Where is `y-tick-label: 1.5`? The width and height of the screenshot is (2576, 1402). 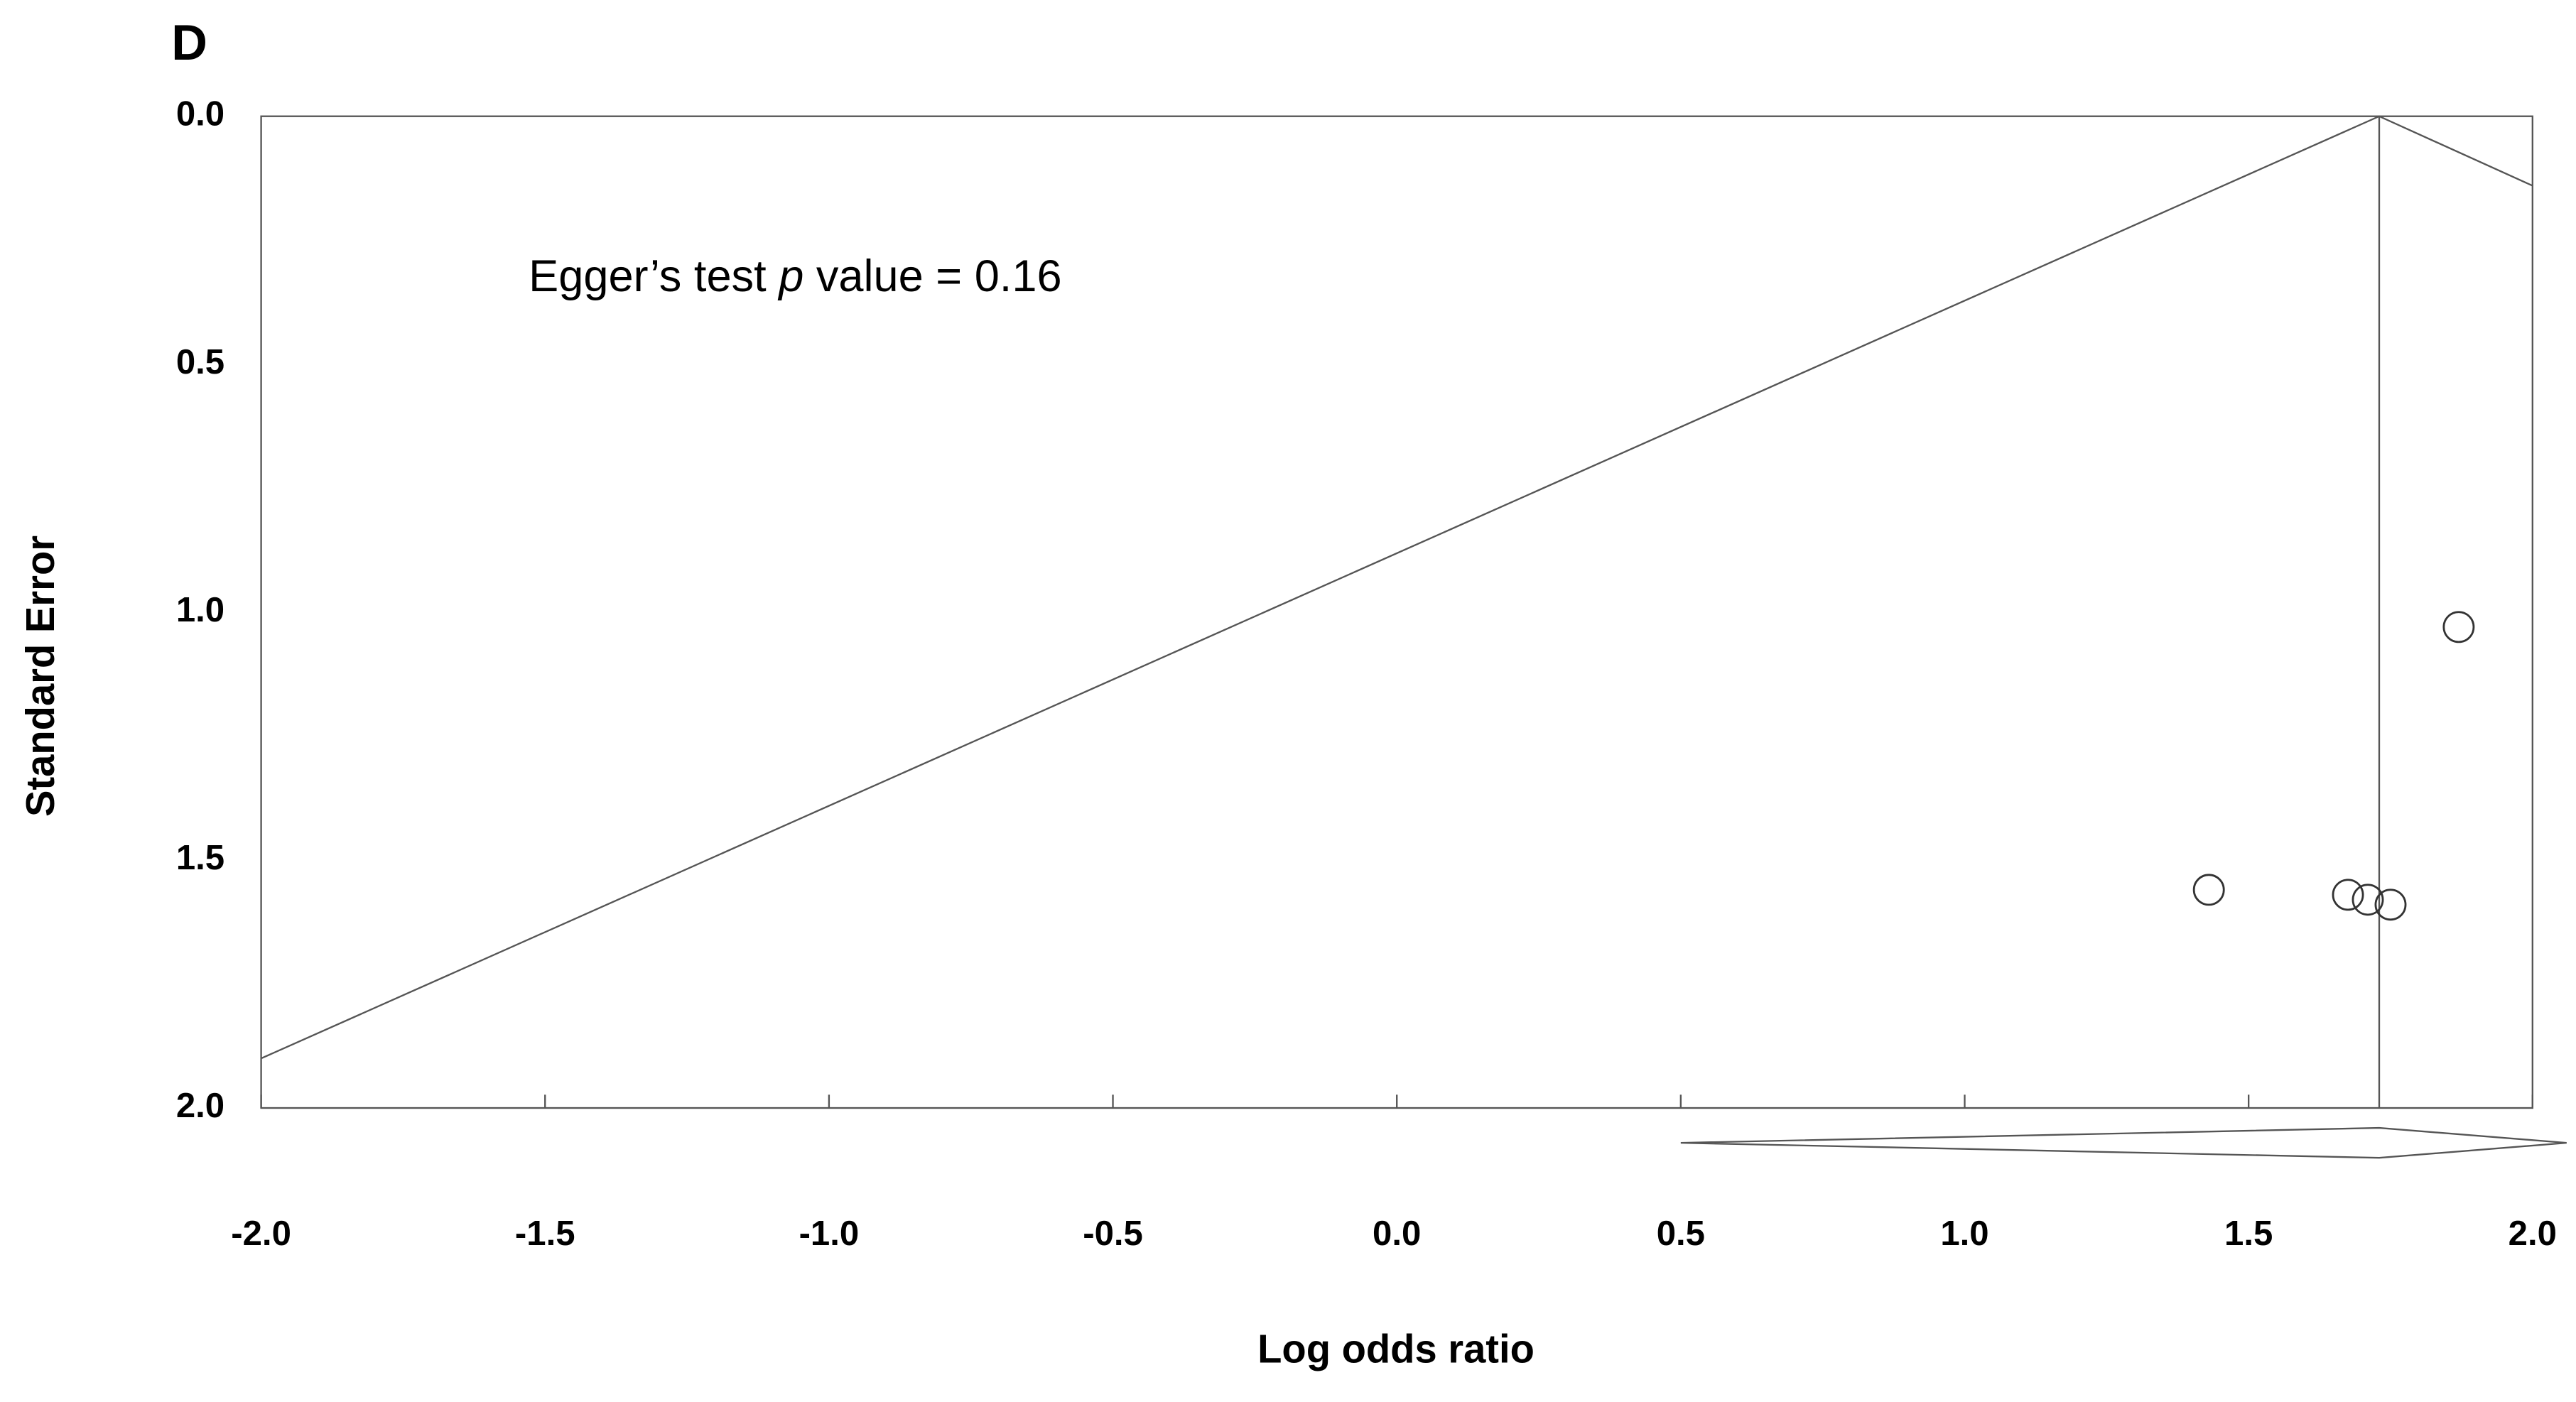
y-tick-label: 1.5 is located at coordinates (200, 858).